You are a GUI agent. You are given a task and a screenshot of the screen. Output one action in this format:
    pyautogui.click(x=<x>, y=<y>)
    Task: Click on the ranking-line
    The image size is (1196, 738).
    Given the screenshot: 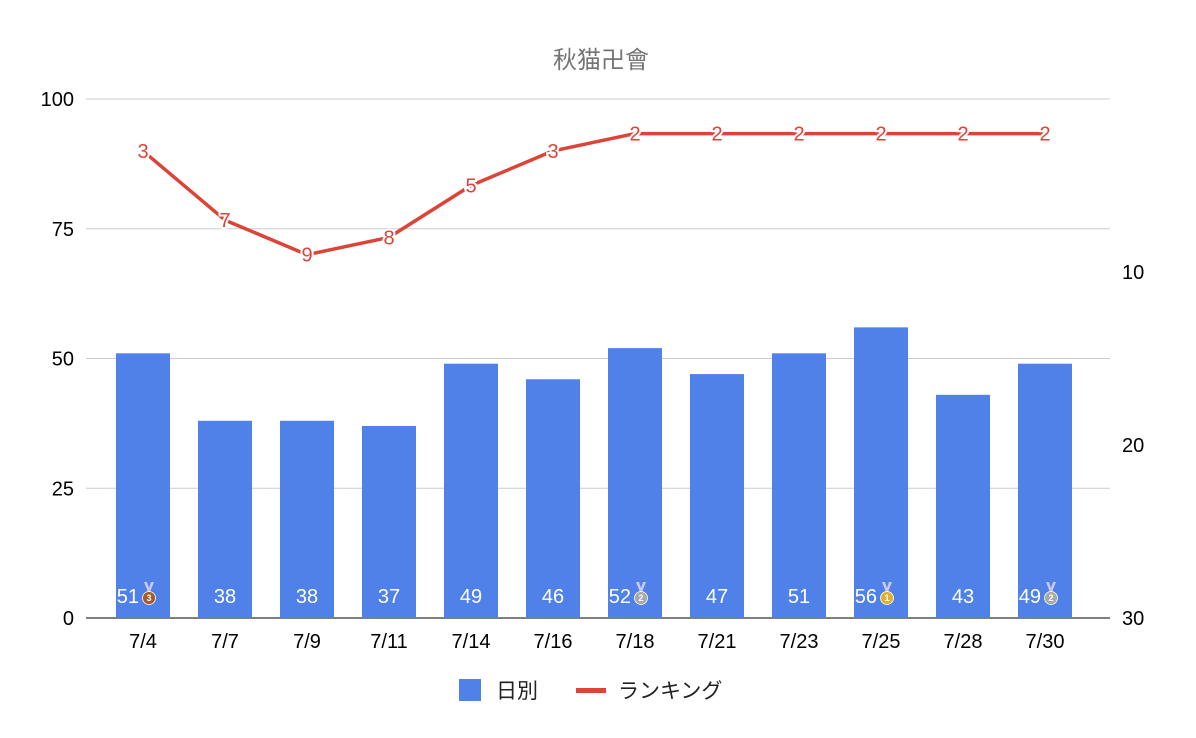 What is the action you would take?
    pyautogui.click(x=593, y=194)
    